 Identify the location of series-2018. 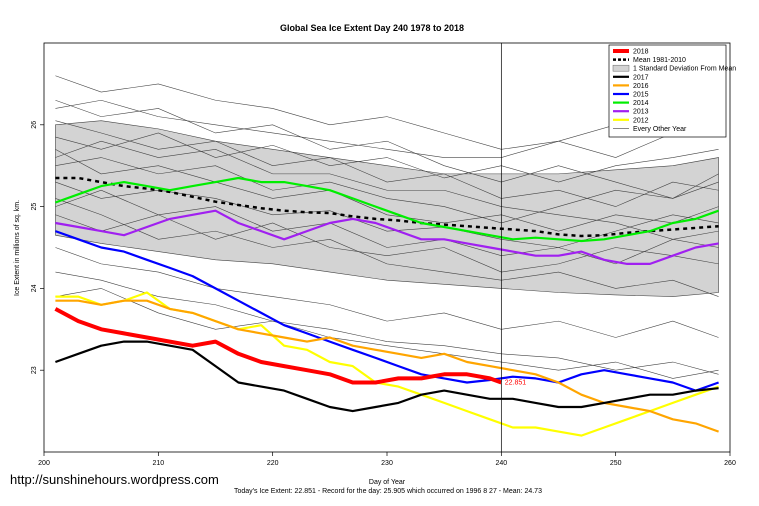
(278, 346).